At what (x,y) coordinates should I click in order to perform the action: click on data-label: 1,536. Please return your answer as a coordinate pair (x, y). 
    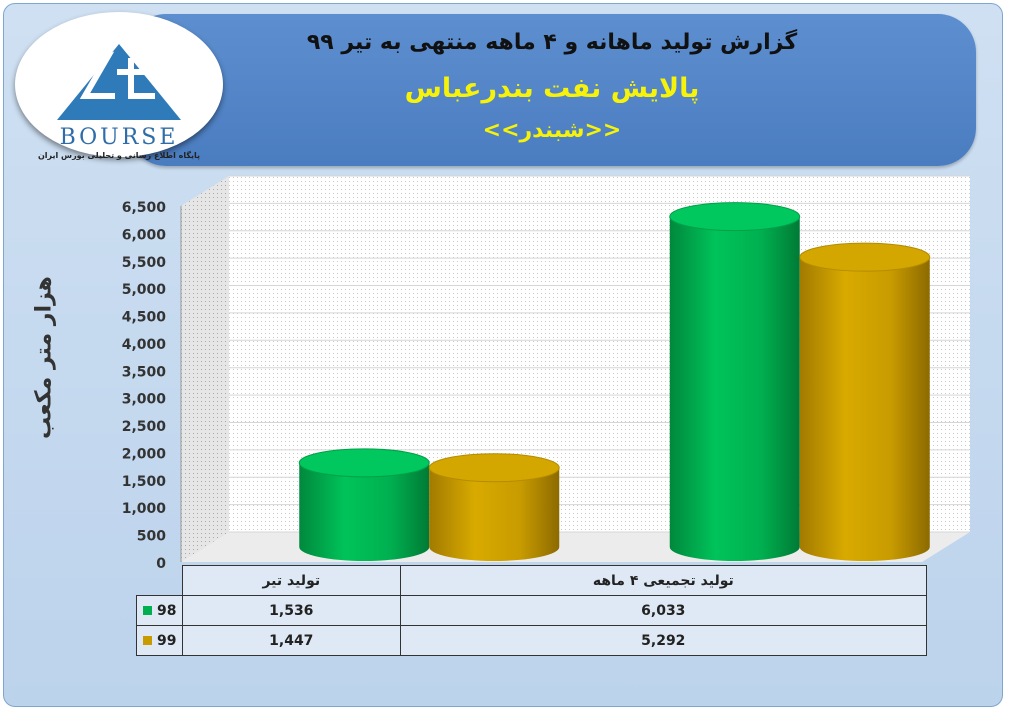
    Looking at the image, I should click on (291, 610).